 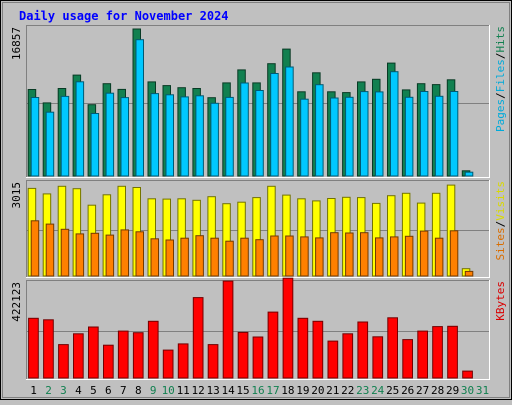 I want to click on x-tick-label-day-1: 1, so click(x=33, y=390).